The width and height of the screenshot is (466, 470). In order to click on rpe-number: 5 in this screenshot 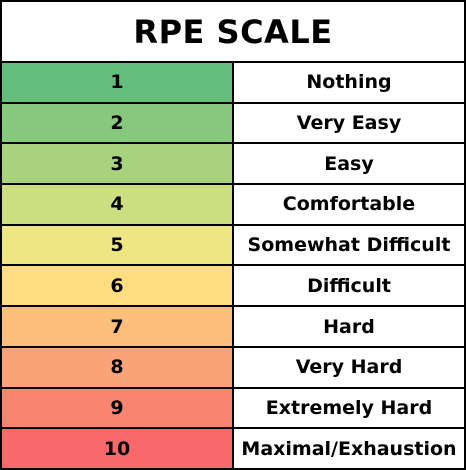, I will do `click(117, 245)`.